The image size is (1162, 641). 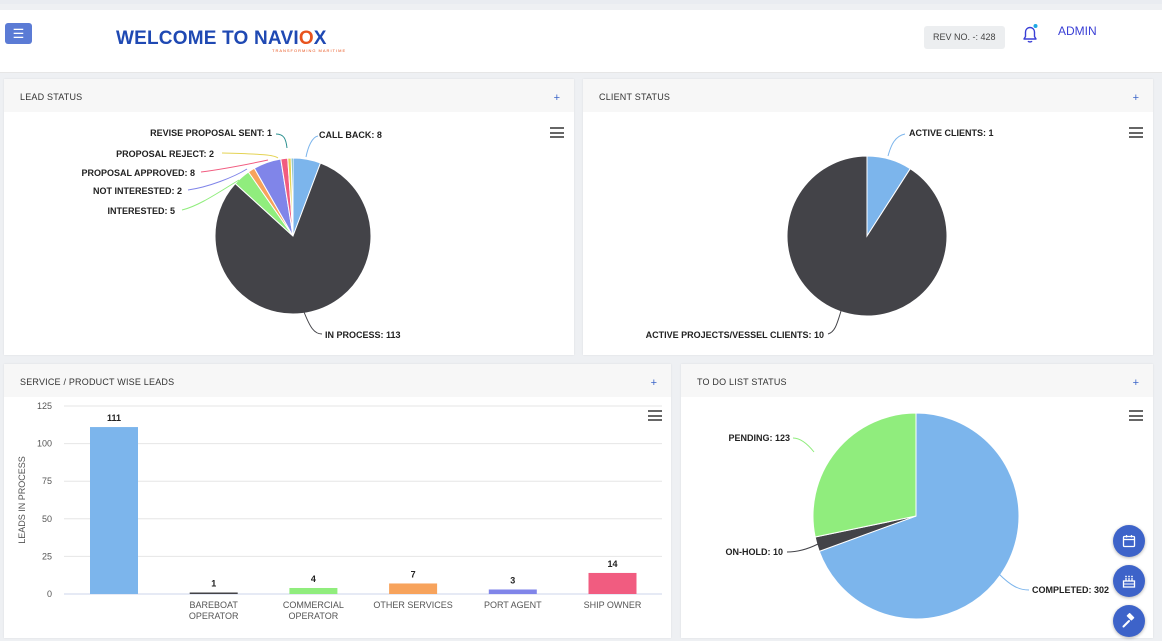 What do you see at coordinates (234, 166) in the screenshot?
I see `connector-proposal-approved` at bounding box center [234, 166].